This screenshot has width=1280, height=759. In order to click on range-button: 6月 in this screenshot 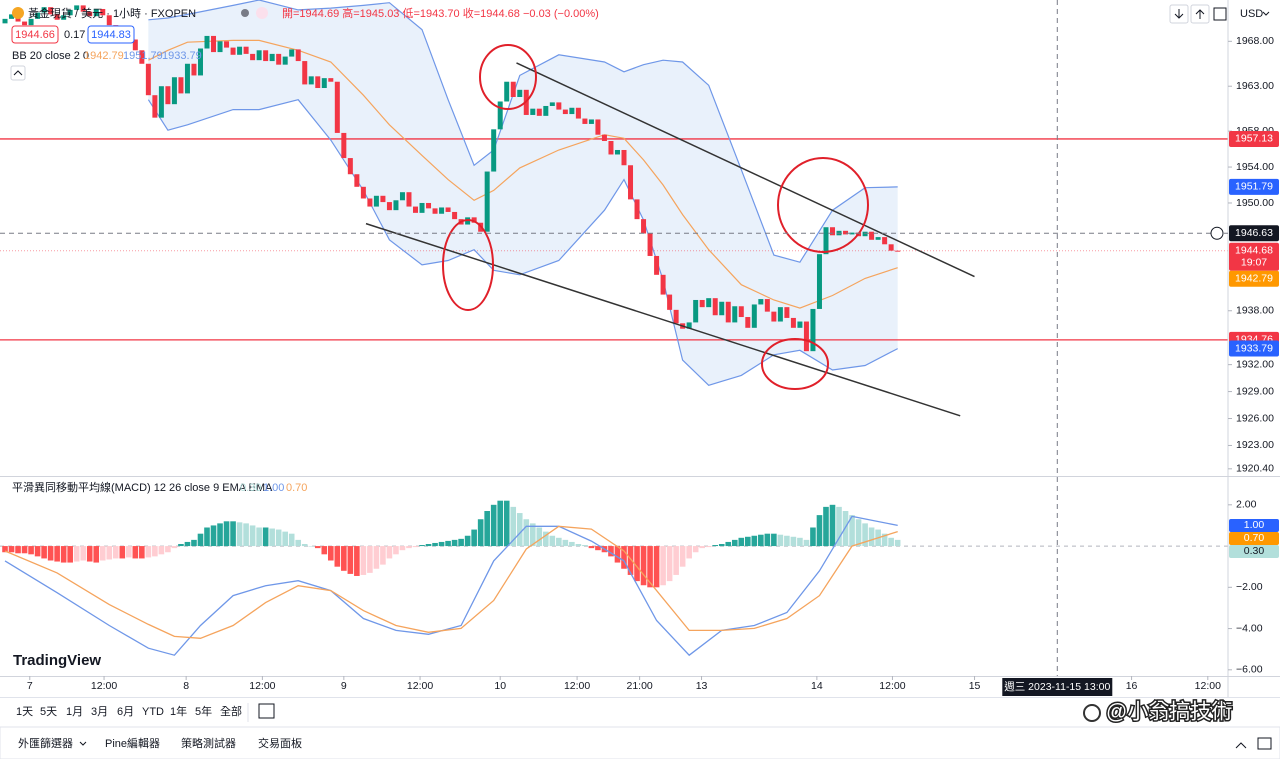, I will do `click(125, 712)`.